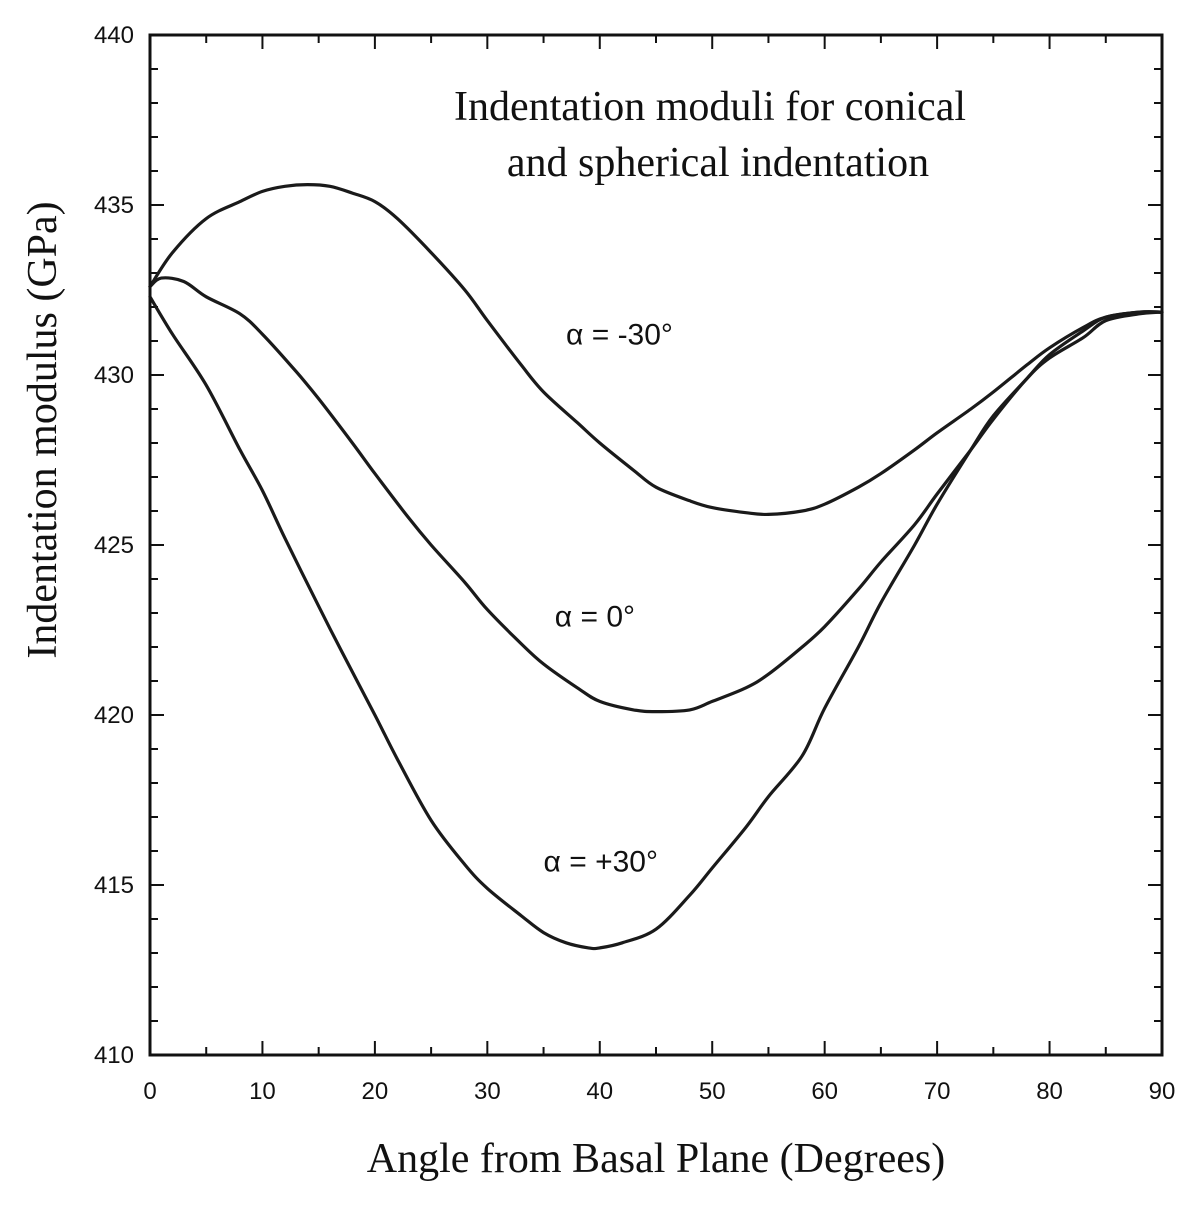 Image resolution: width=1185 pixels, height=1217 pixels. Describe the element at coordinates (114, 35) in the screenshot. I see `y-tick-label: 440` at that location.